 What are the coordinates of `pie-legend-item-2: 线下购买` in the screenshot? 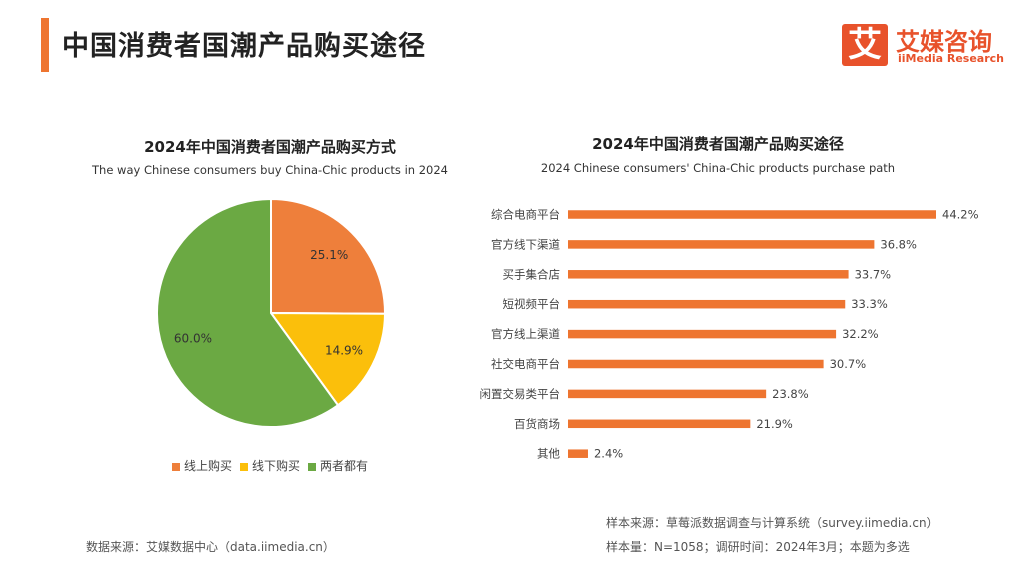 It's located at (269, 465).